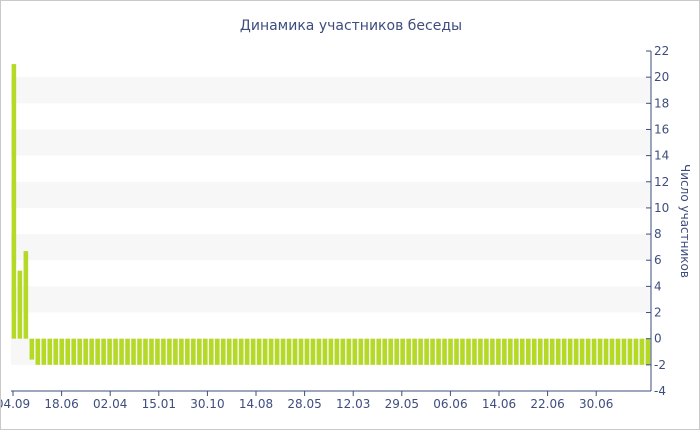 Image resolution: width=700 pixels, height=430 pixels. What do you see at coordinates (658, 260) in the screenshot?
I see `y-tick-label: 6` at bounding box center [658, 260].